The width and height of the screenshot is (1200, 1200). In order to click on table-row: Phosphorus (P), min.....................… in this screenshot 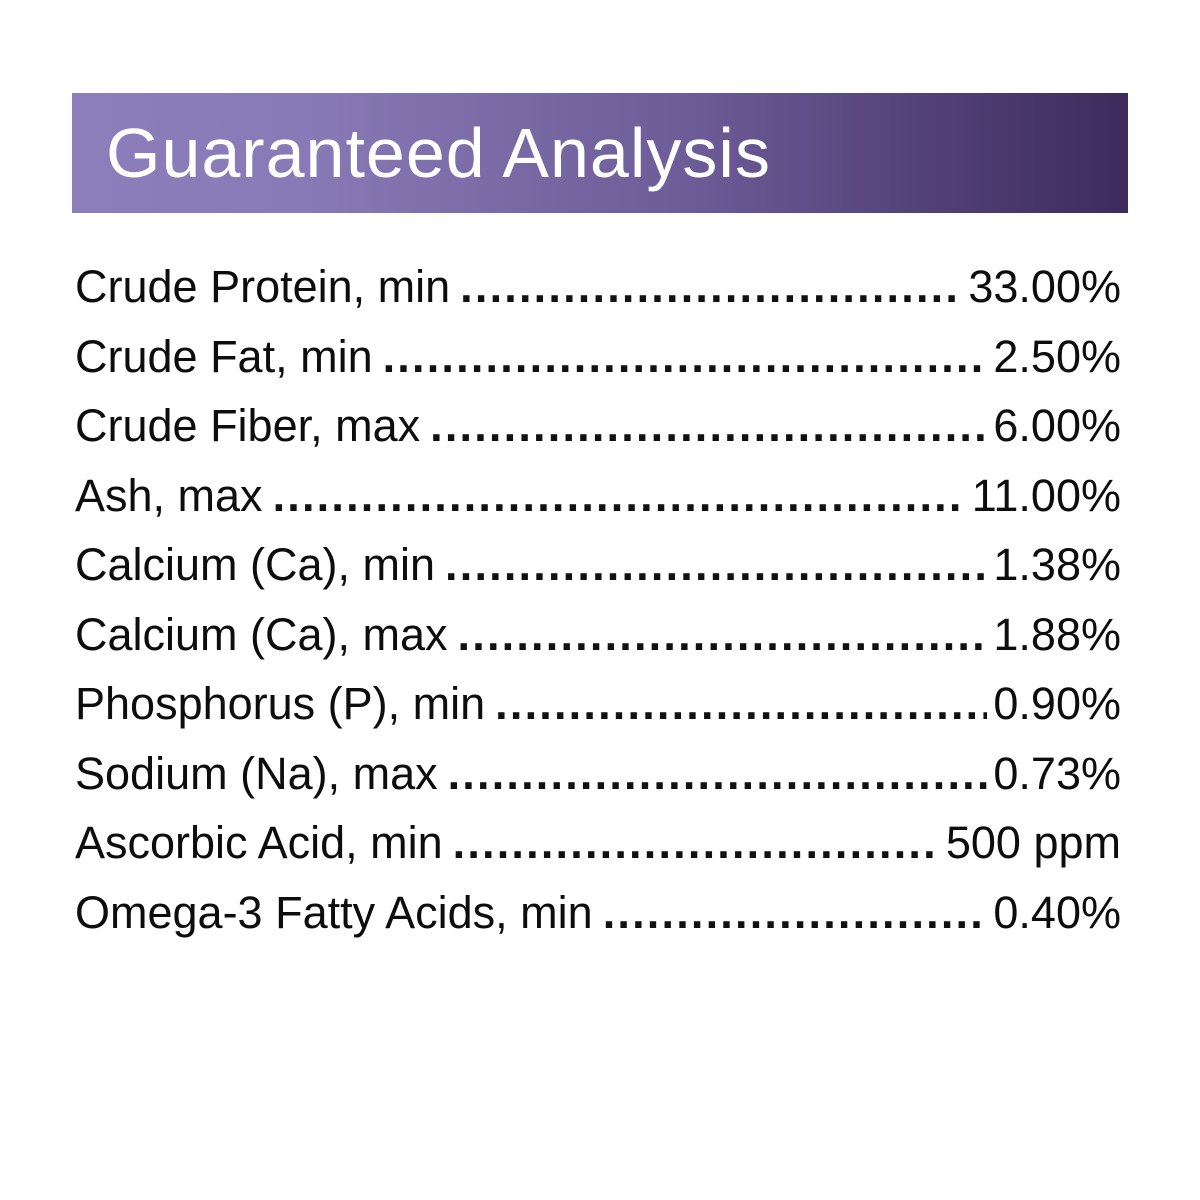, I will do `click(598, 704)`.